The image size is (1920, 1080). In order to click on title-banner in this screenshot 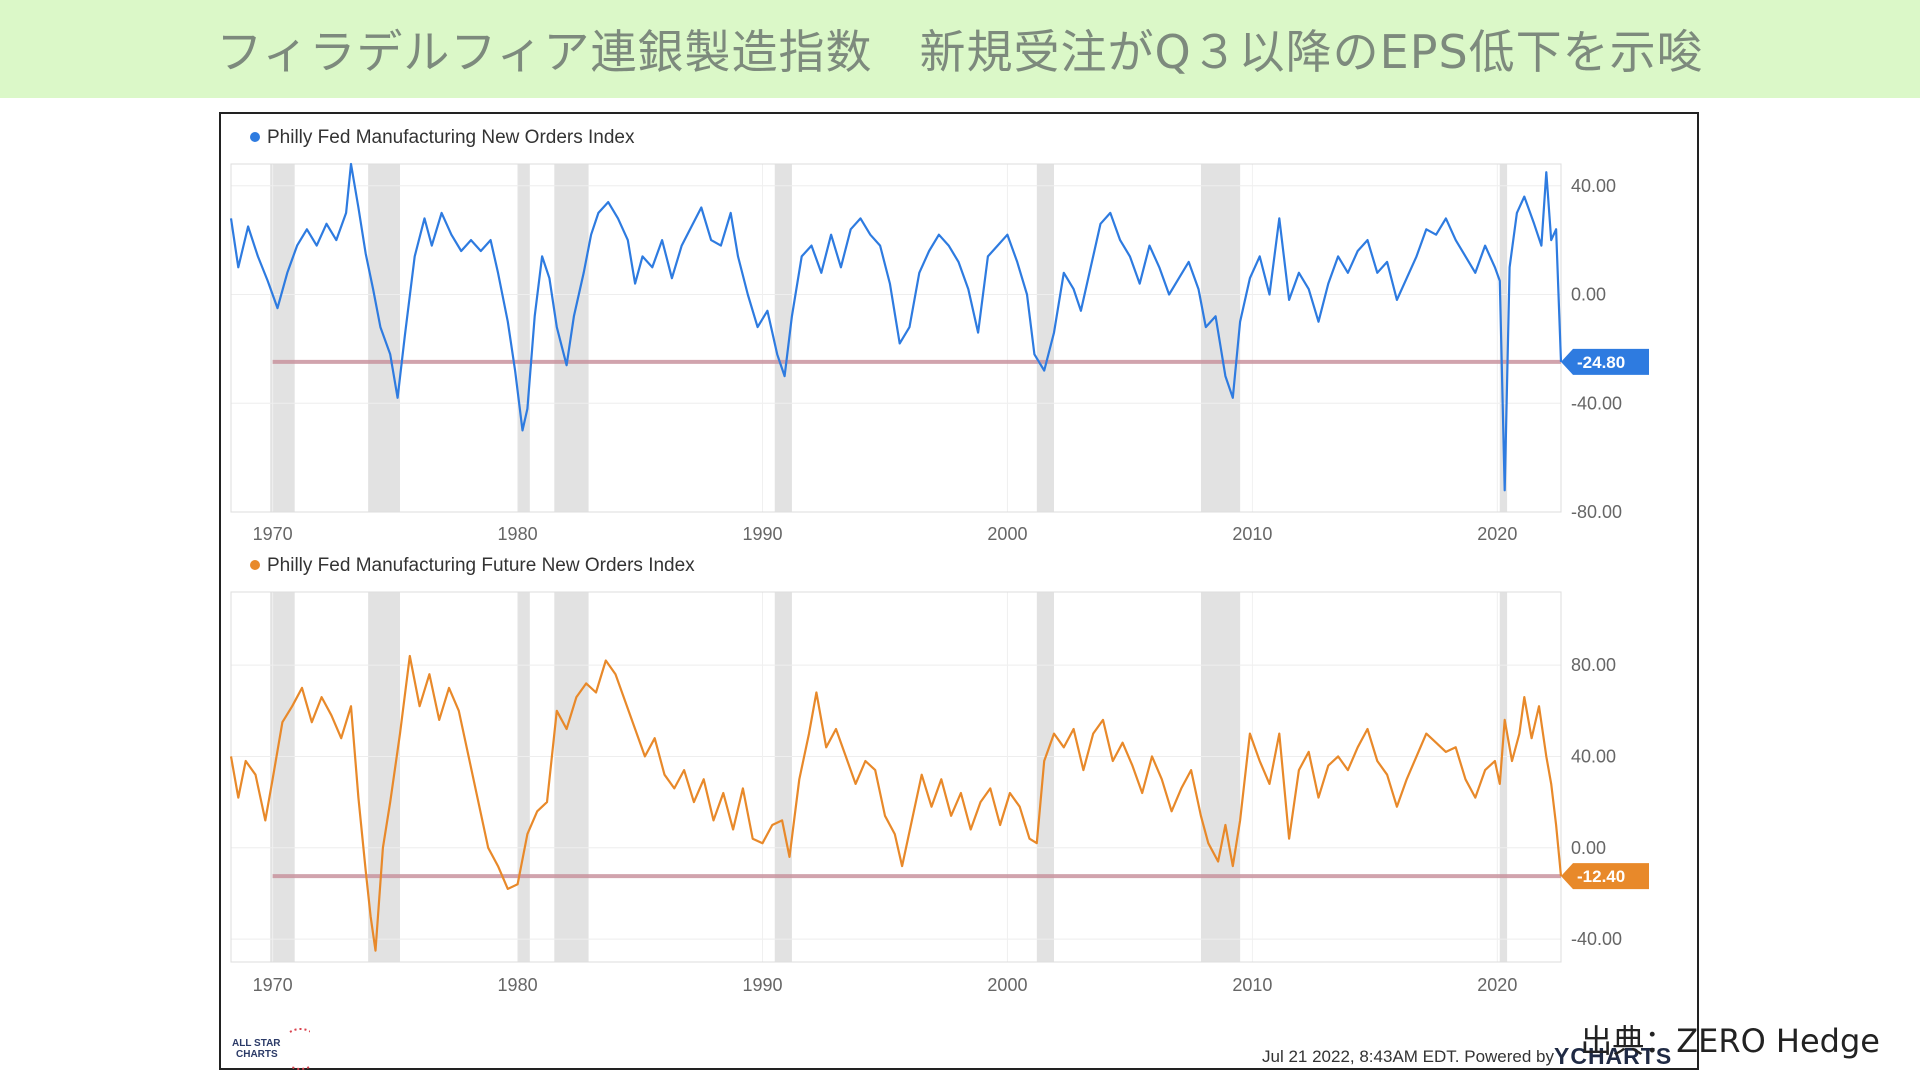, I will do `click(960, 49)`.